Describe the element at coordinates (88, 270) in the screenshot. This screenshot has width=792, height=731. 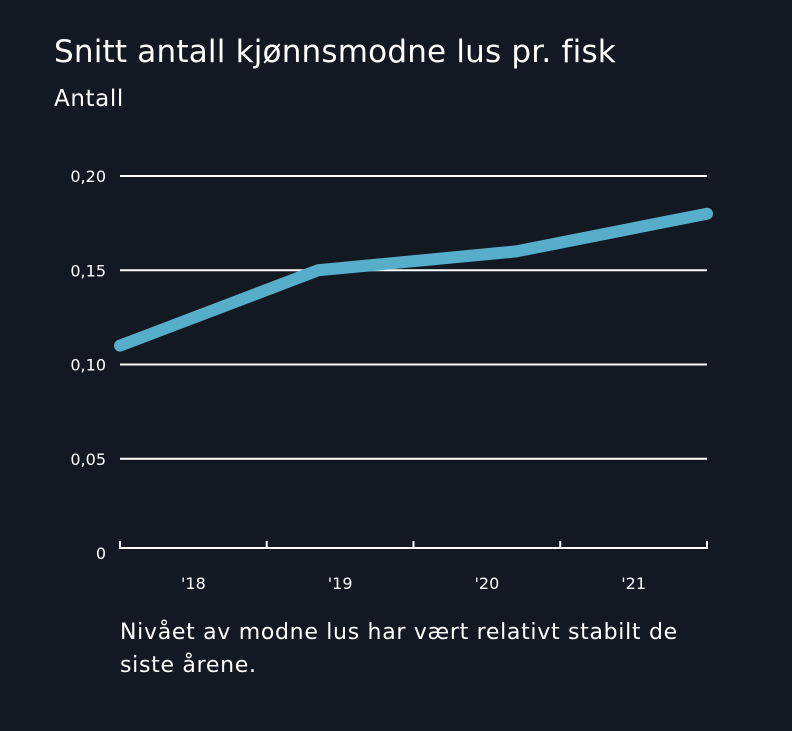
I see `y-tick-label: 0,15` at that location.